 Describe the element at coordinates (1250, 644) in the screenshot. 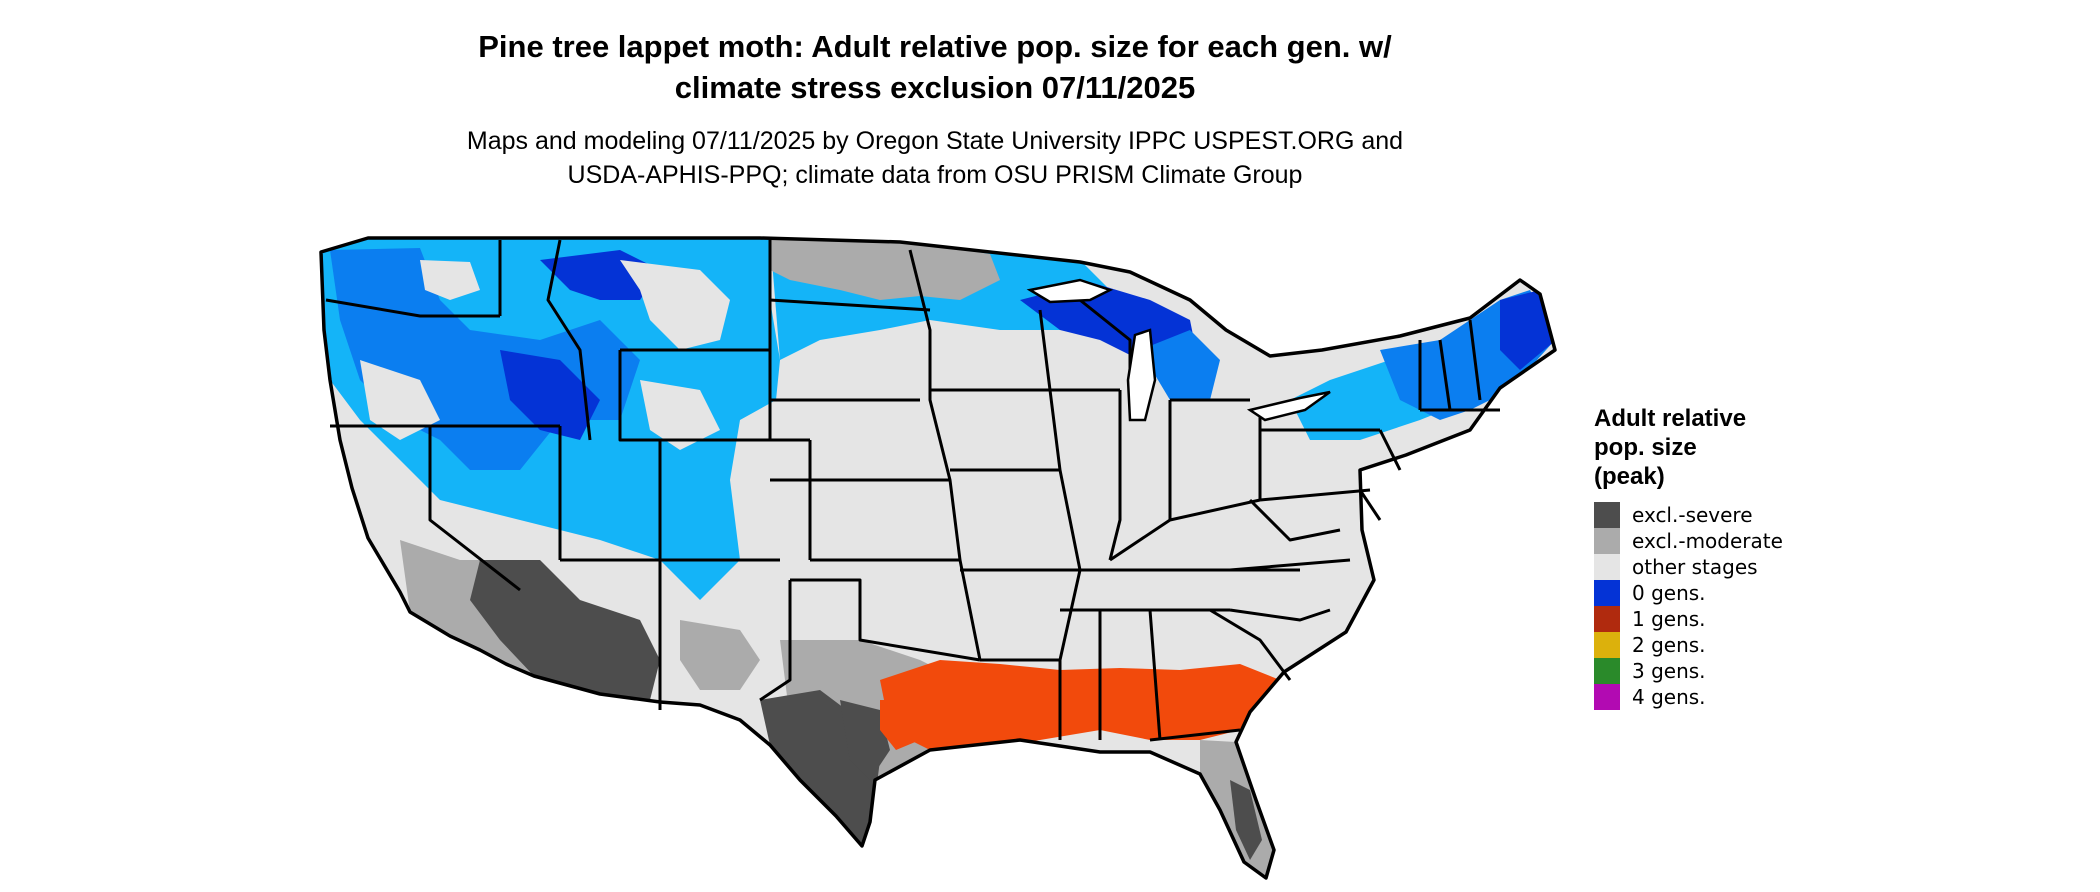

I see `border-ga-sc` at that location.